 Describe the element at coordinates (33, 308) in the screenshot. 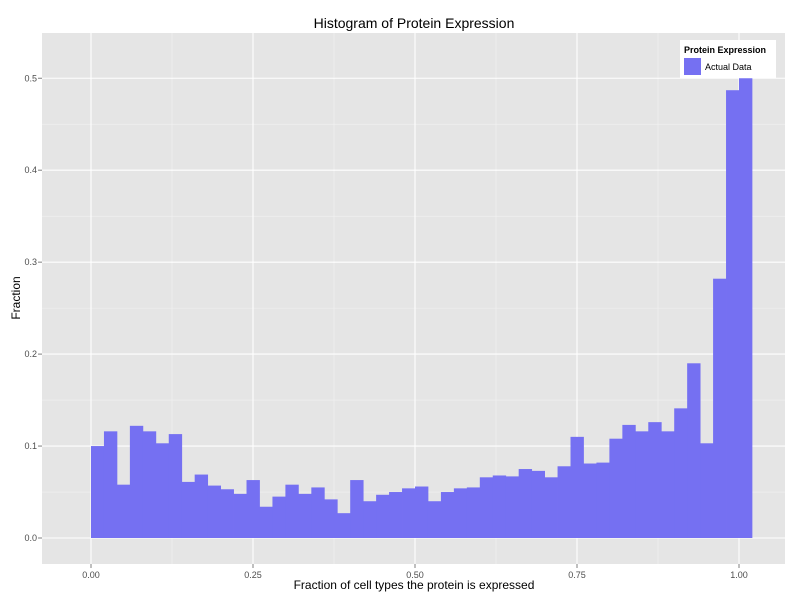

I see `y-axis-ticks: 0.0 0.1 0.2 0.3 0.4 0.5` at that location.